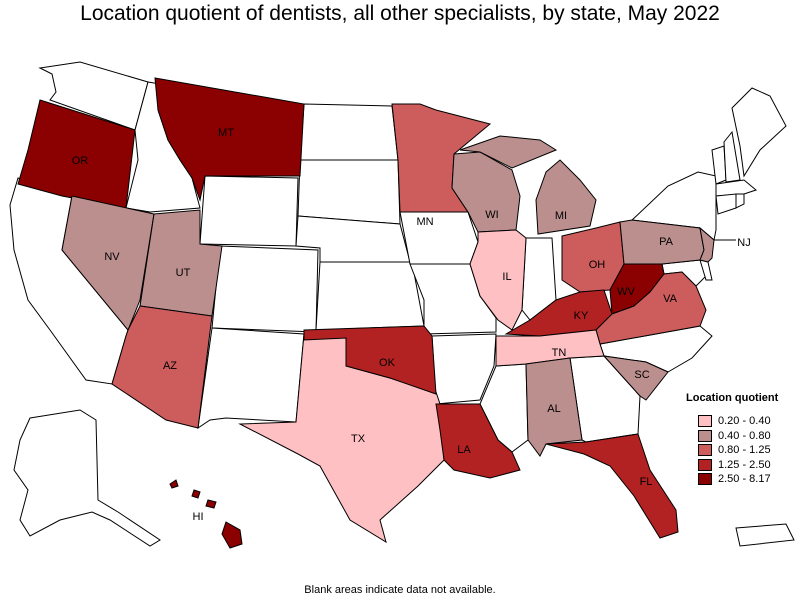  Describe the element at coordinates (732, 156) in the screenshot. I see `state-NH` at that location.